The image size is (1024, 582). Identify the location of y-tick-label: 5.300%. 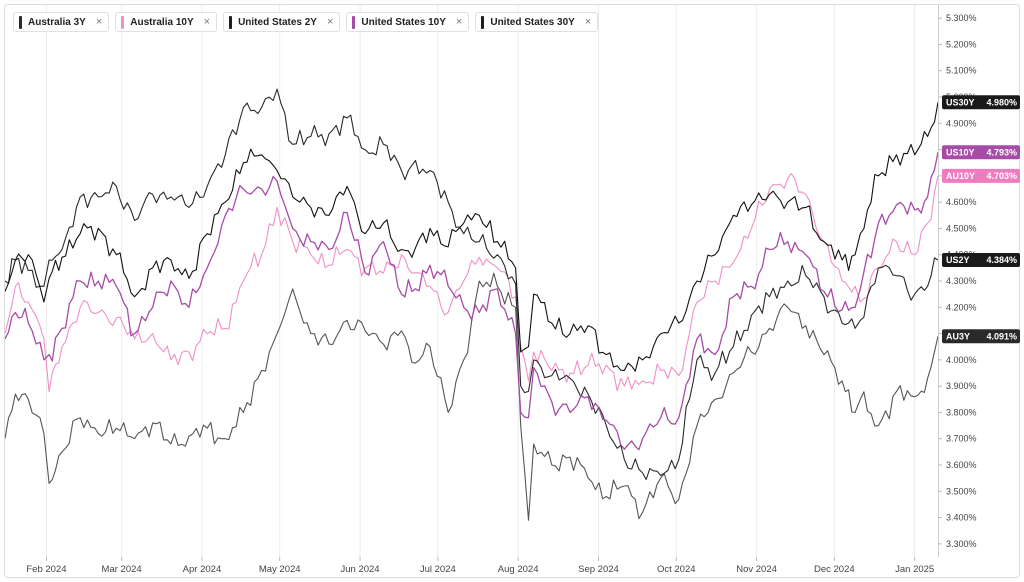
(961, 18).